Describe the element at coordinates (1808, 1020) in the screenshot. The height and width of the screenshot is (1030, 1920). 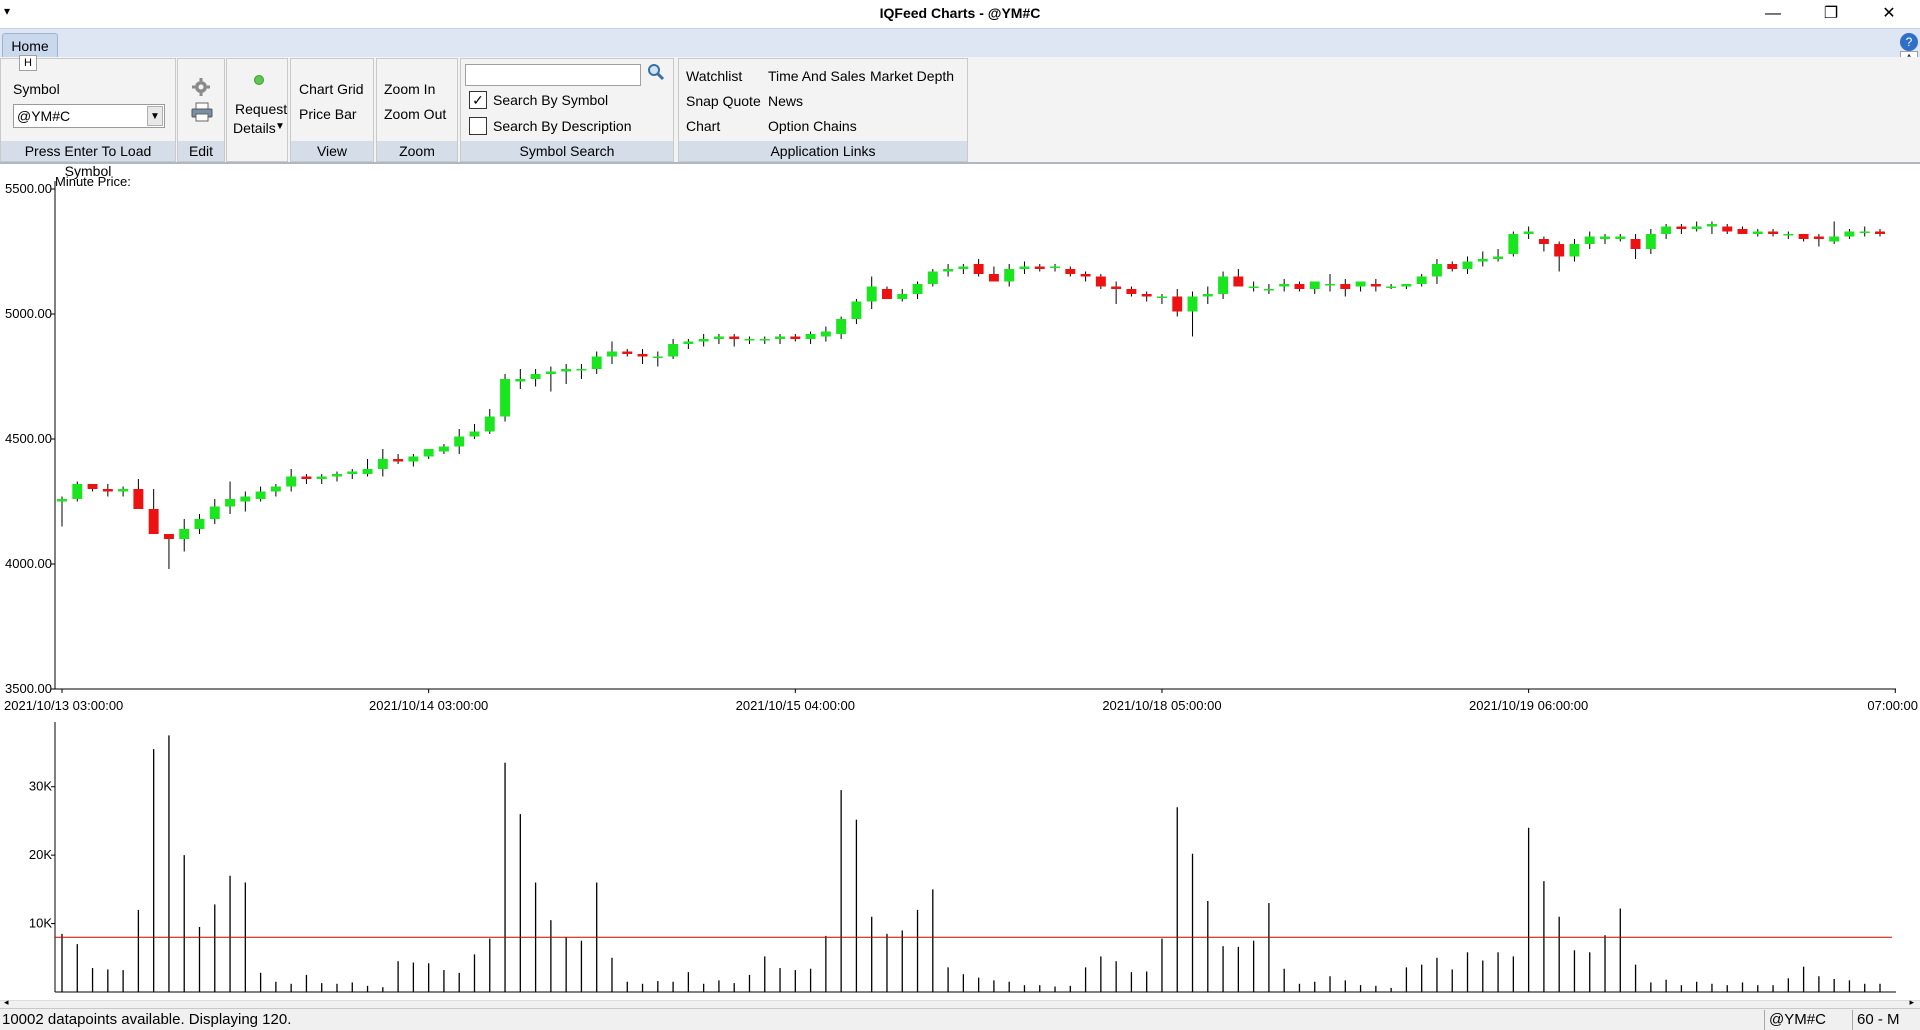
I see `status-symbol: @YM#C` at that location.